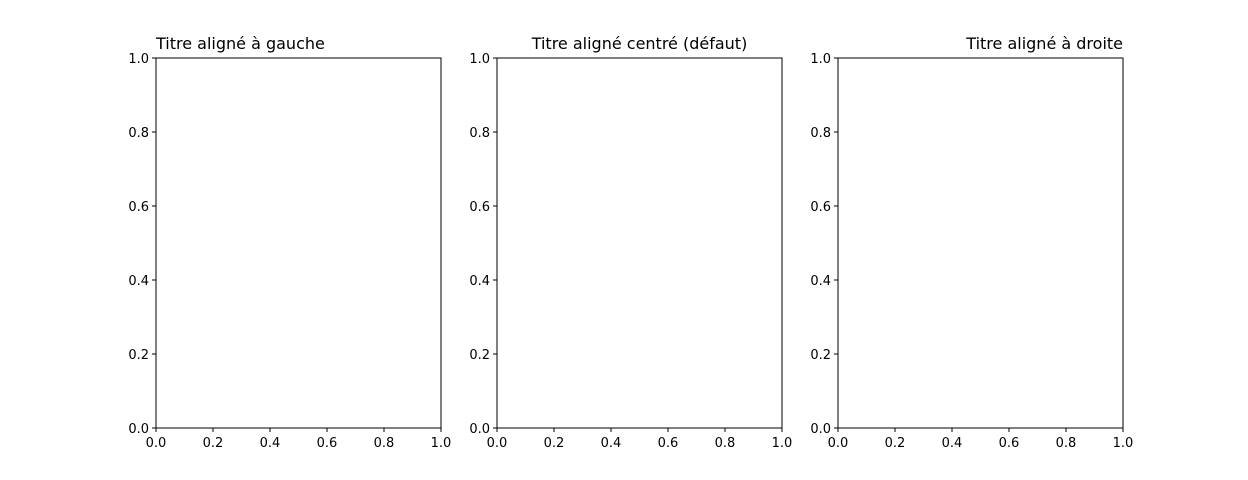 The height and width of the screenshot is (480, 1248). I want to click on axes-title: Titre aligné centré (défaut), so click(639, 43).